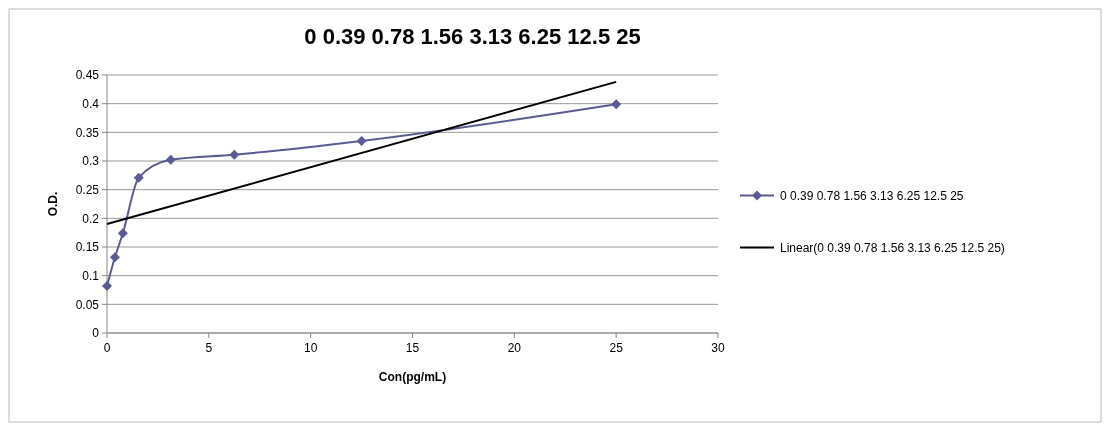 The width and height of the screenshot is (1110, 431). What do you see at coordinates (87, 189) in the screenshot?
I see `y-tick-label: 0.25` at bounding box center [87, 189].